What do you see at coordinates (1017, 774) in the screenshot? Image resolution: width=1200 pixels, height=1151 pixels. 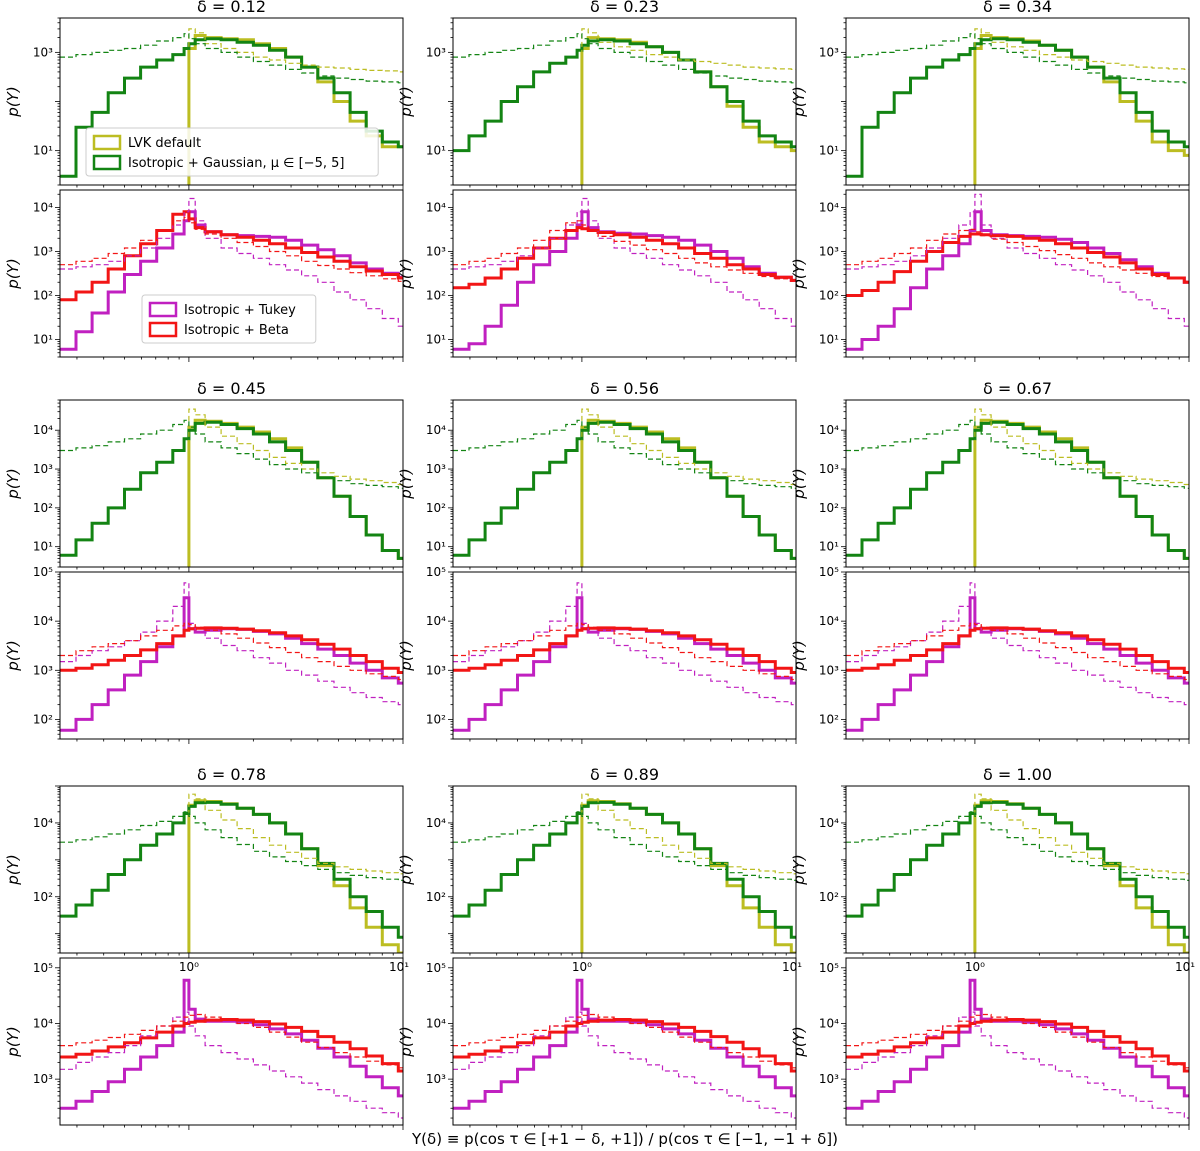 I see `panel-9-title: δ = 1.00` at bounding box center [1017, 774].